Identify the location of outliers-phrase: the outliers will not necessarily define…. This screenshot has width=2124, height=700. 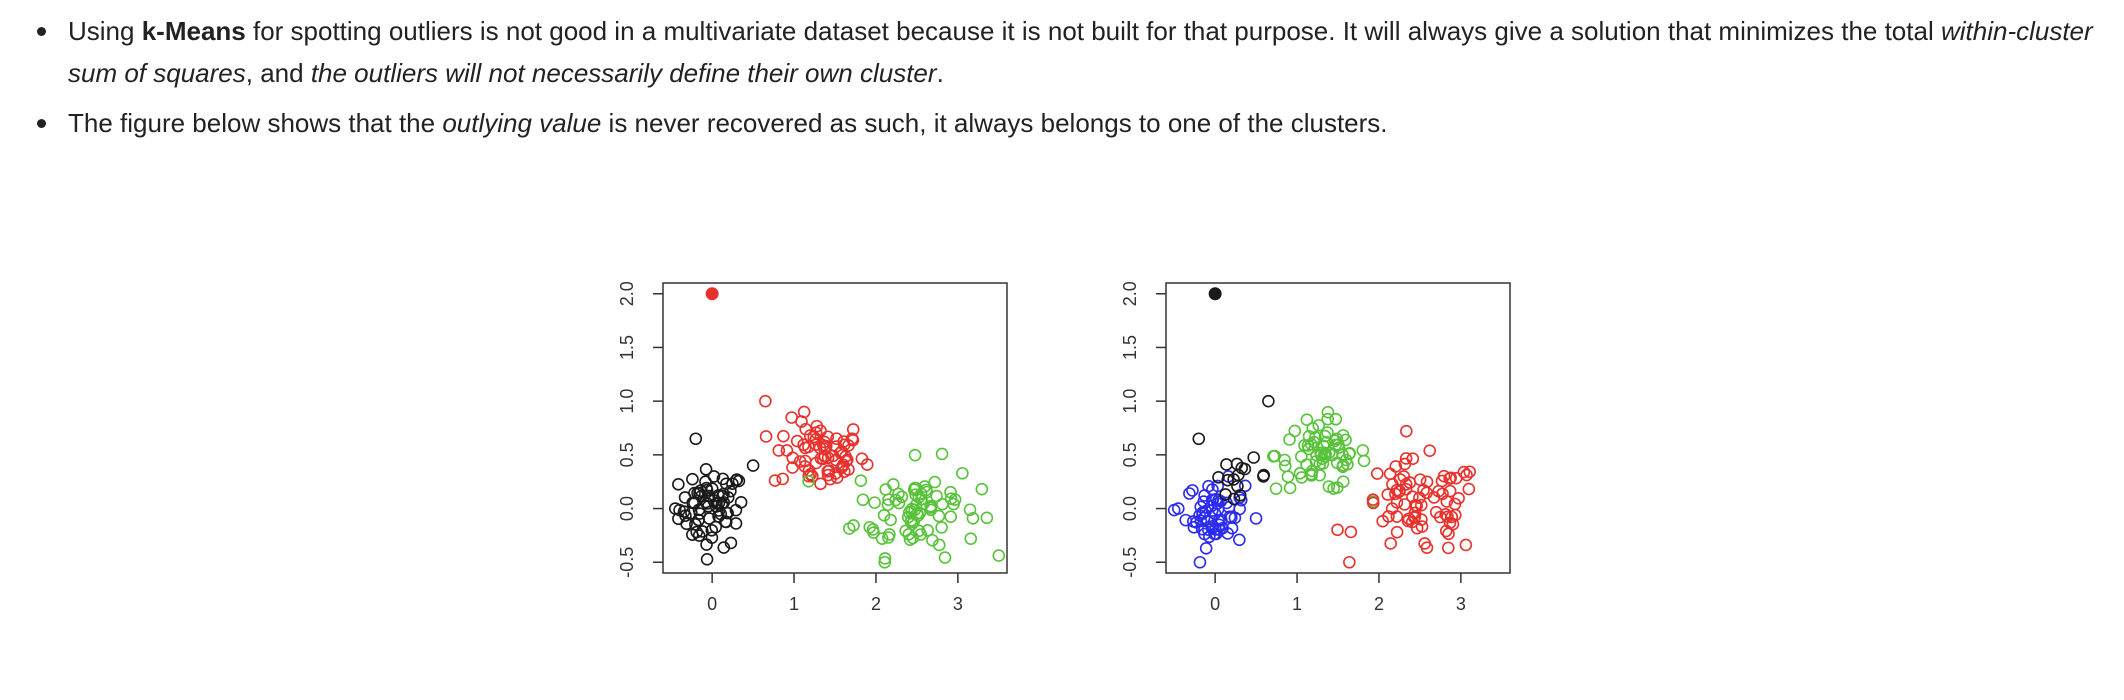
(623, 73).